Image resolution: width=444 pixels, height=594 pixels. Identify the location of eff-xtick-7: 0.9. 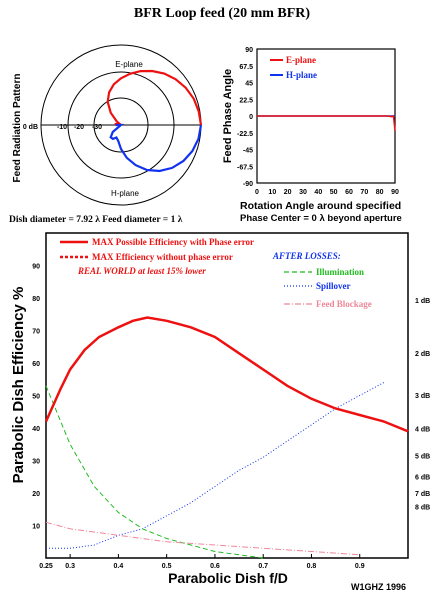
(360, 566).